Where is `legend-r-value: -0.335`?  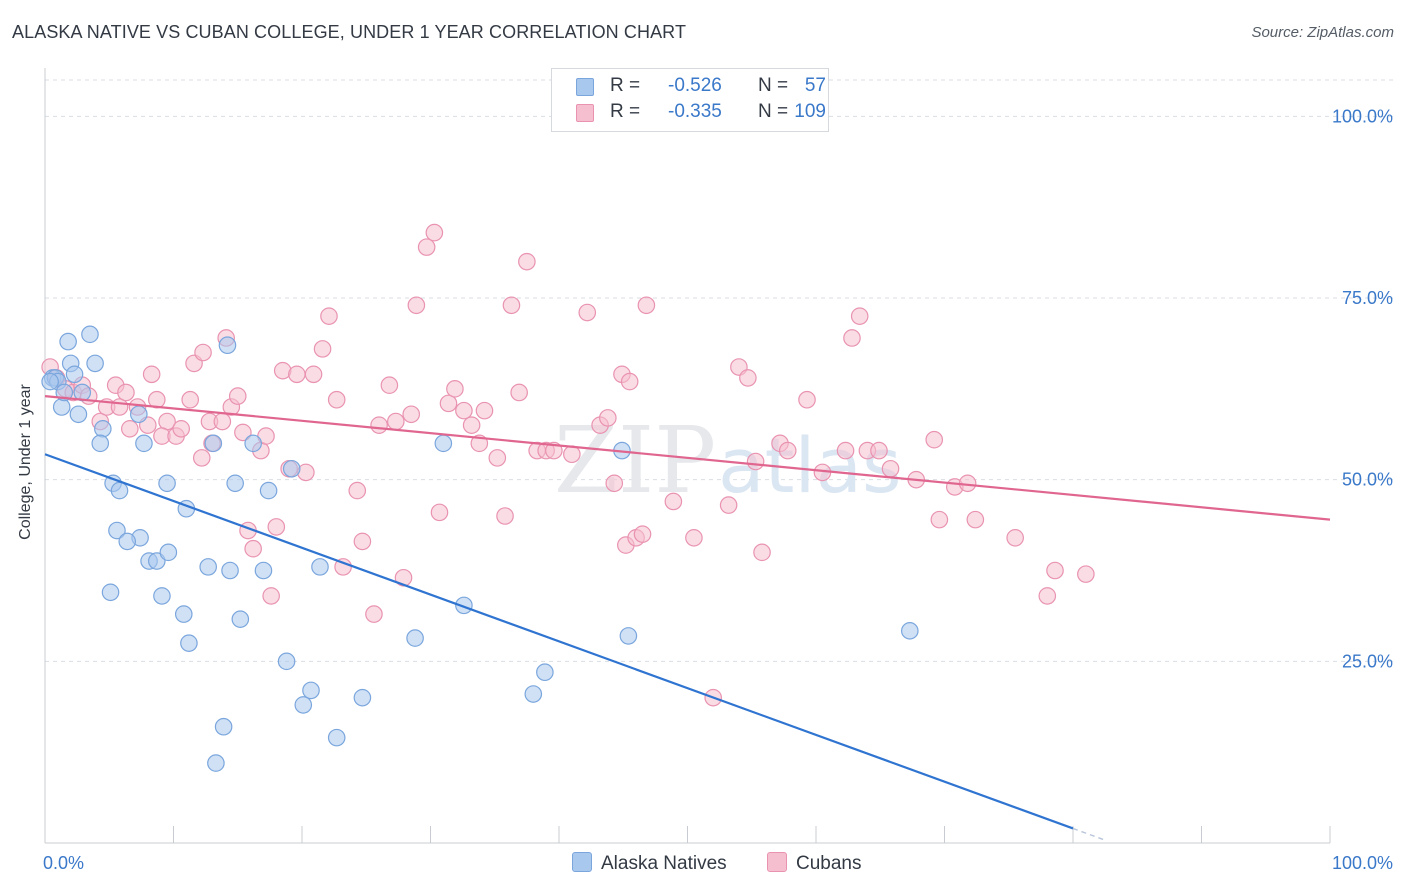 legend-r-value: -0.335 is located at coordinates (695, 111).